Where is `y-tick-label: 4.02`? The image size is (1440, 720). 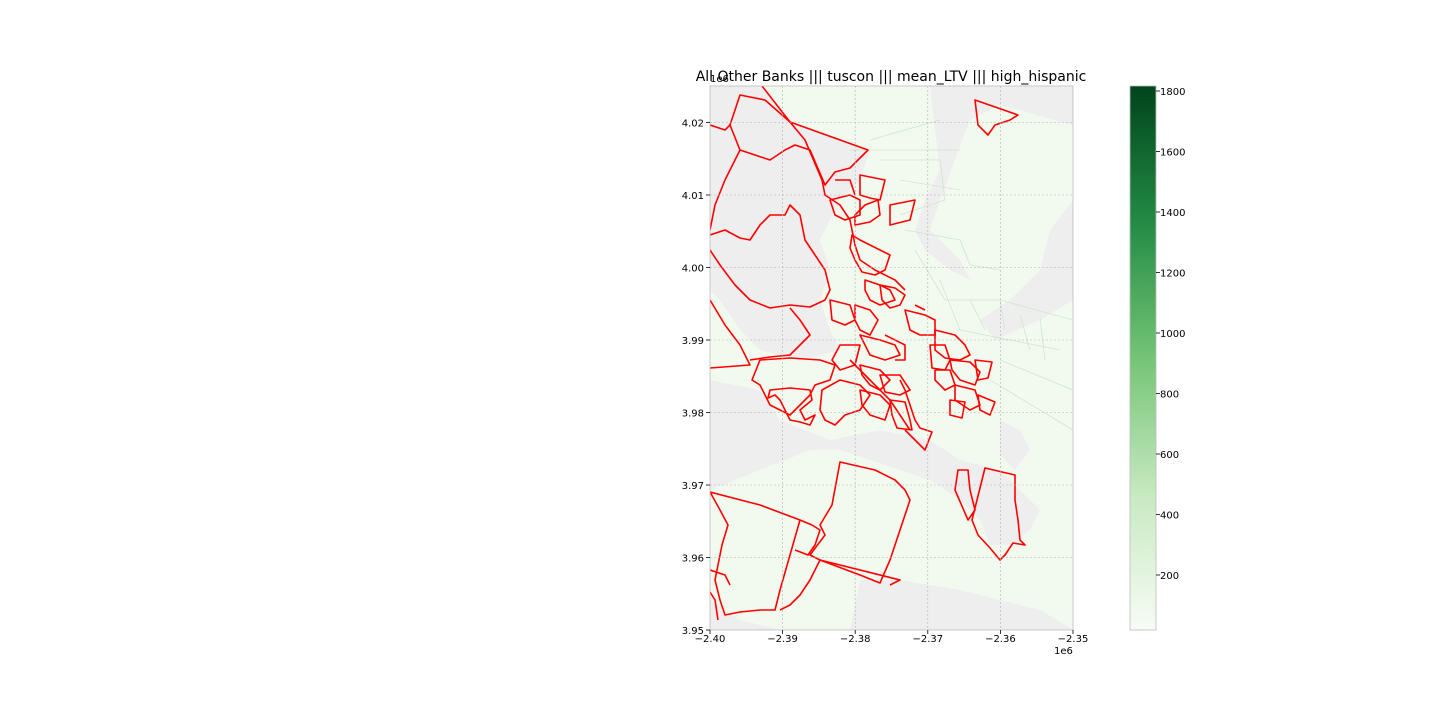
y-tick-label: 4.02 is located at coordinates (693, 124).